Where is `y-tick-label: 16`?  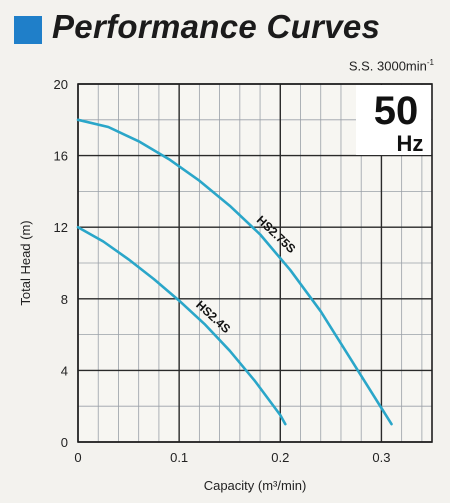 y-tick-label: 16 is located at coordinates (61, 156).